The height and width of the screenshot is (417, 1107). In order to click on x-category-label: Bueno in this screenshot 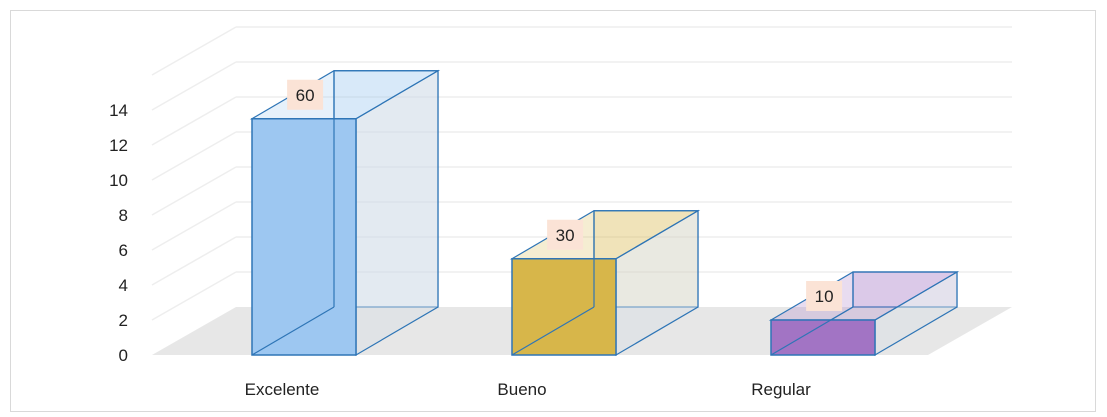, I will do `click(521, 389)`.